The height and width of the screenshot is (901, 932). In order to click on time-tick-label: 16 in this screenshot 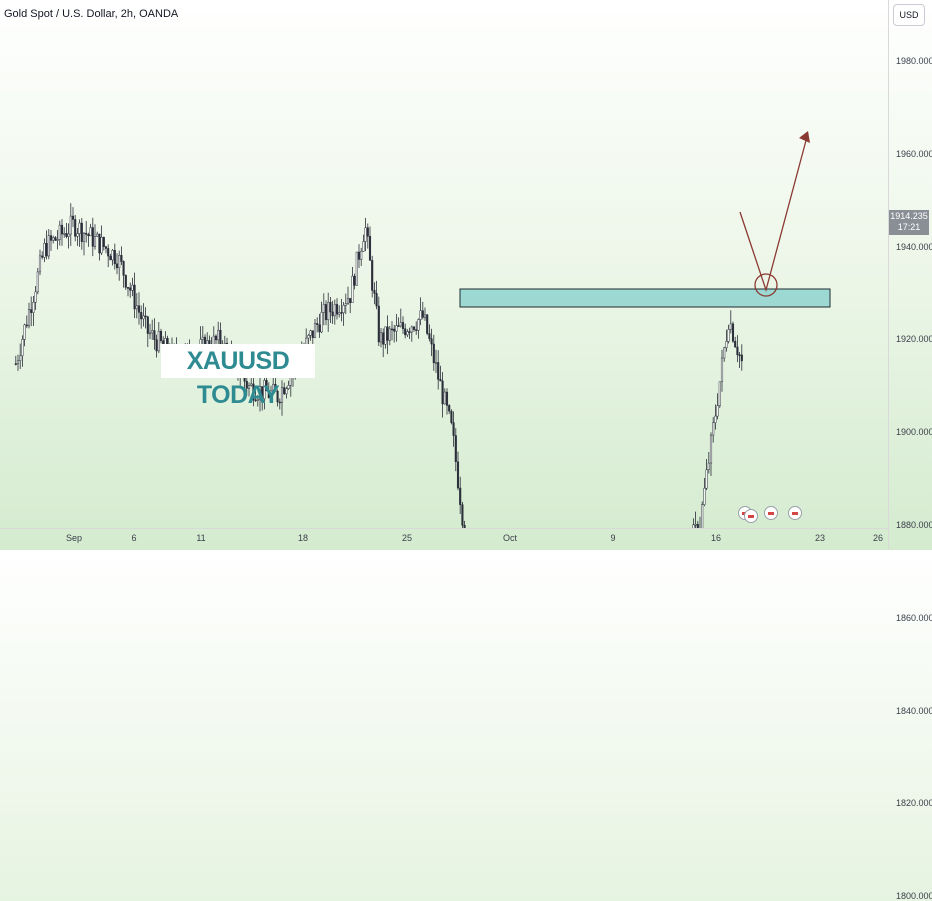, I will do `click(716, 538)`.